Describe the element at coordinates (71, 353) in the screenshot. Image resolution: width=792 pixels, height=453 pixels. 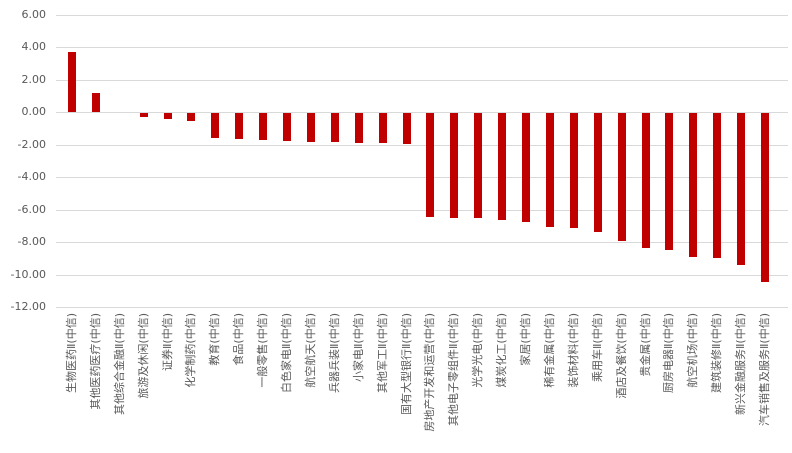
I see `x-category-label: 生物医药Ⅱ(中信)` at that location.